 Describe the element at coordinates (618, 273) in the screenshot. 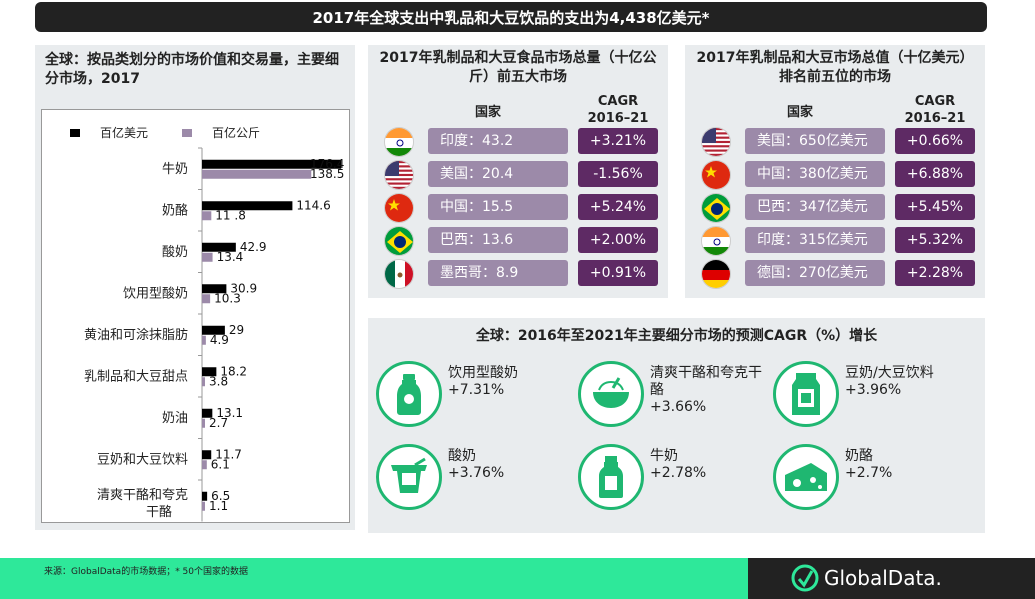

I see `cagr-value: +0.91%` at that location.